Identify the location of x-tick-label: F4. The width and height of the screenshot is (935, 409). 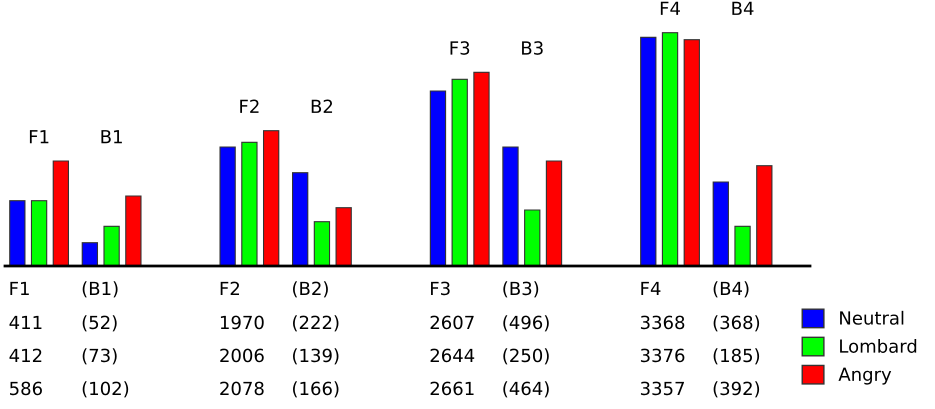
(650, 288).